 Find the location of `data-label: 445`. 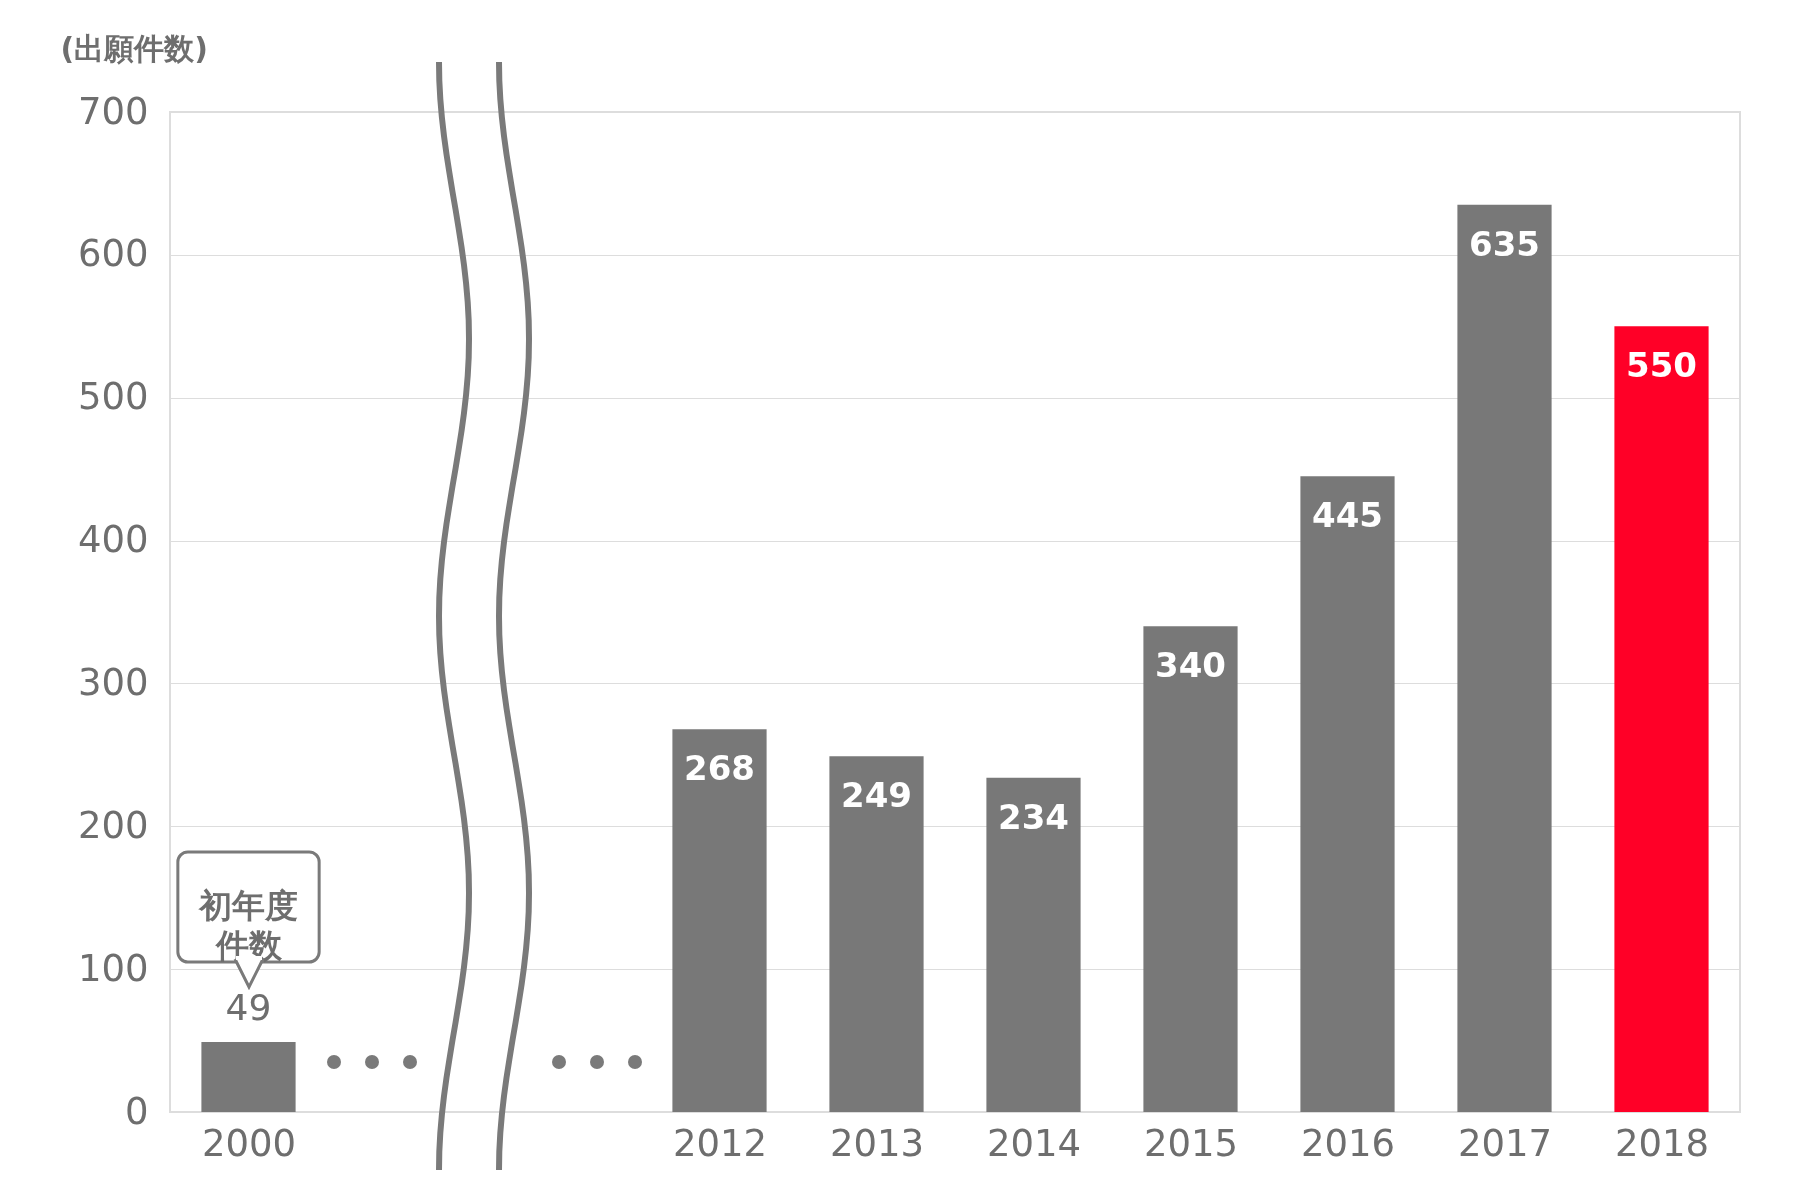

data-label: 445 is located at coordinates (1347, 515).